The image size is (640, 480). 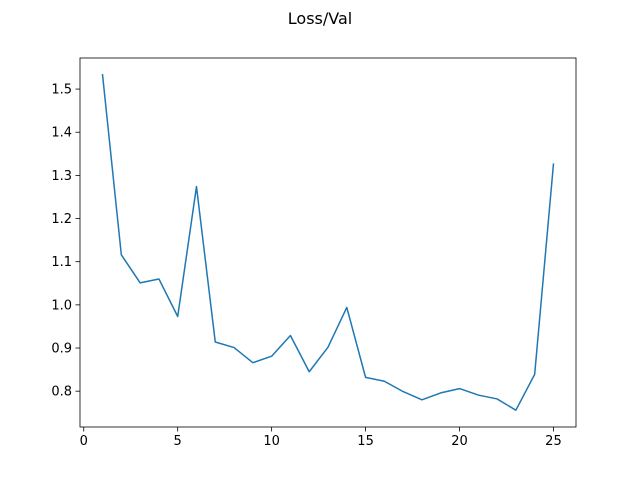 I want to click on y-tick-label: 0.9, so click(x=61, y=349).